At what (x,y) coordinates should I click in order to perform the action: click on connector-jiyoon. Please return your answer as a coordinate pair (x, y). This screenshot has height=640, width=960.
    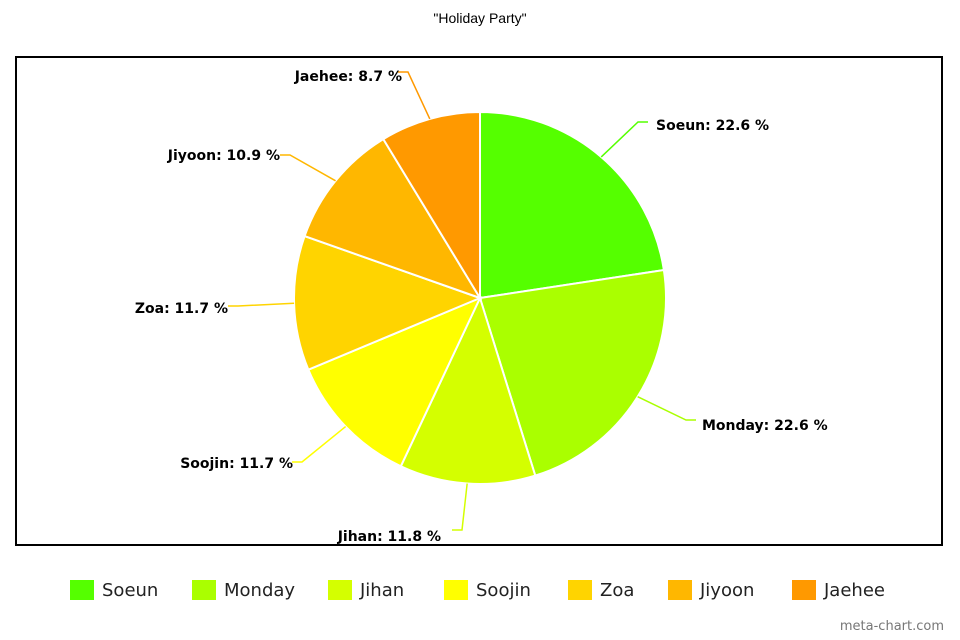
    Looking at the image, I should click on (308, 168).